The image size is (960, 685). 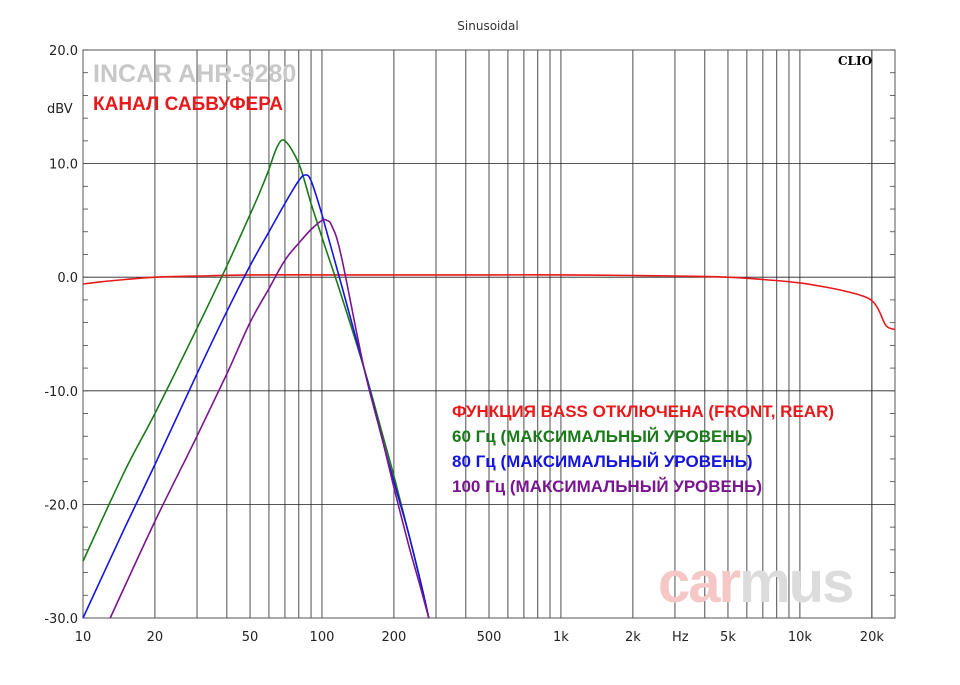 What do you see at coordinates (561, 637) in the screenshot?
I see `x-tick-label: 1k` at bounding box center [561, 637].